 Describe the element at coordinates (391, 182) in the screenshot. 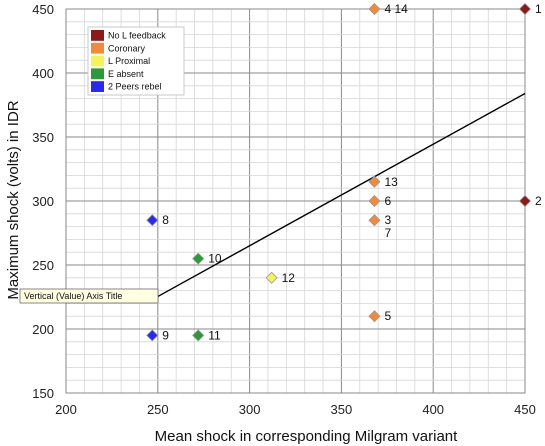

I see `data-point-label: 13` at that location.